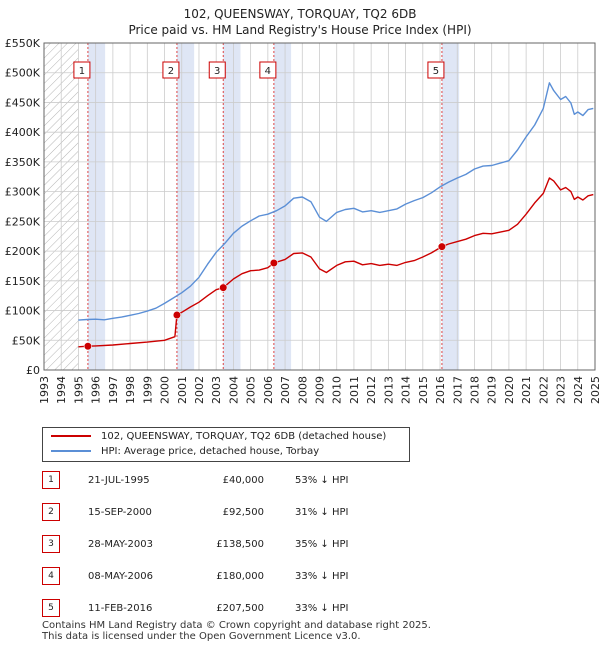  What do you see at coordinates (51, 608) in the screenshot?
I see `sale-number-badge: 5` at bounding box center [51, 608].